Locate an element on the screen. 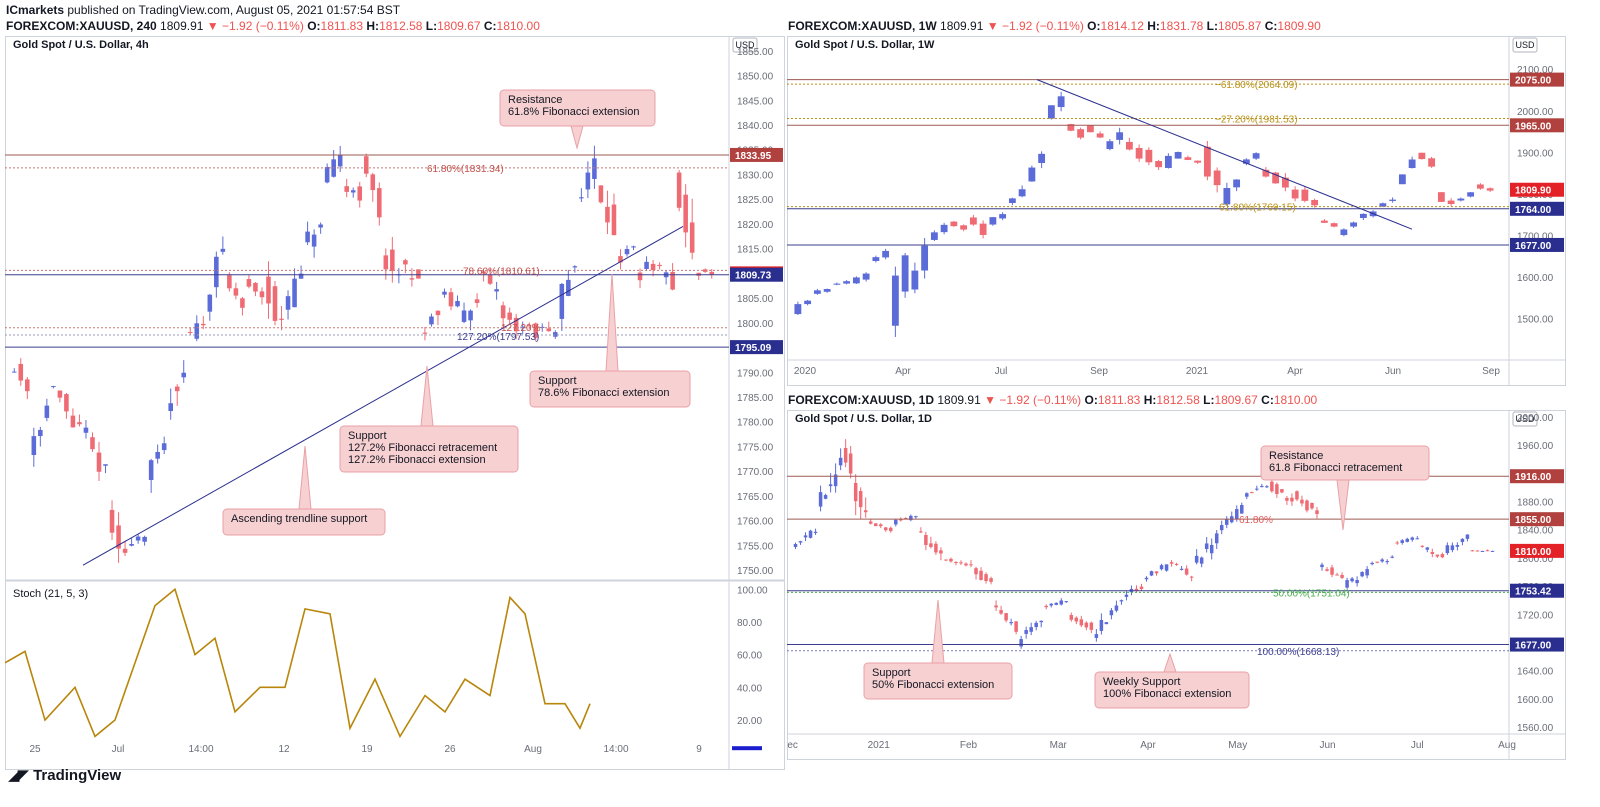 Image resolution: width=1600 pixels, height=807 pixels. y-tick-label: 2100.00 is located at coordinates (1535, 70).